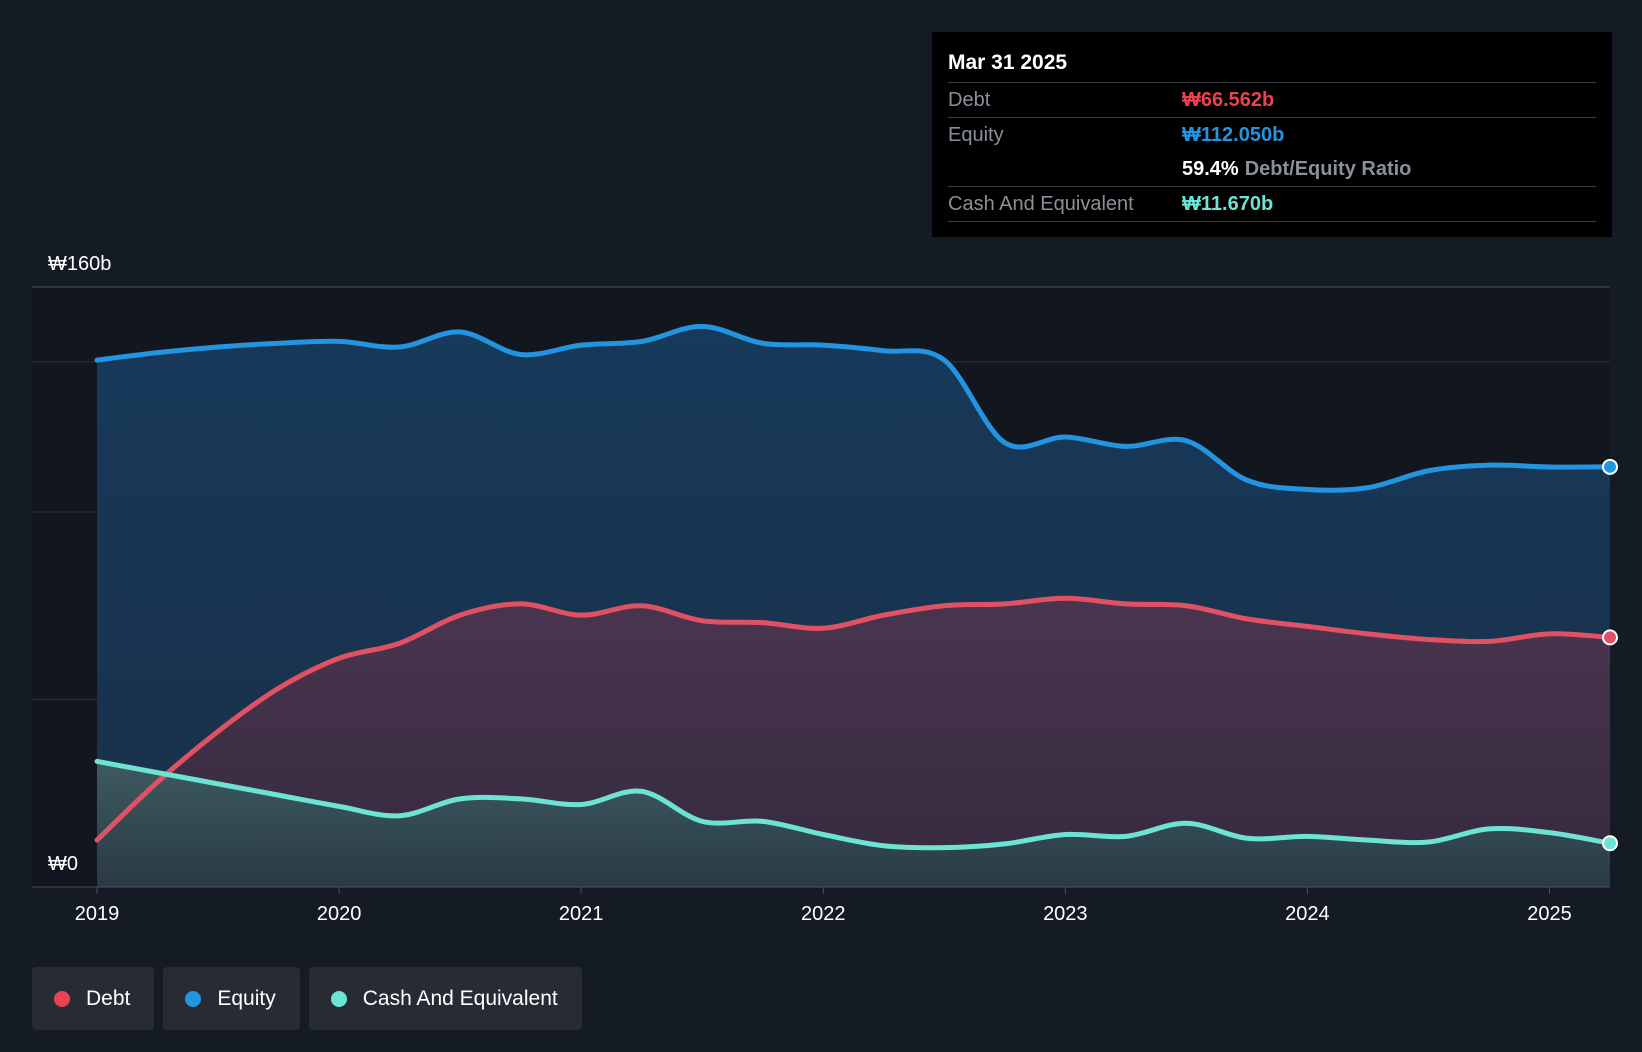  Describe the element at coordinates (1228, 100) in the screenshot. I see `tooltip-debt-value: ₩66.562b` at that location.